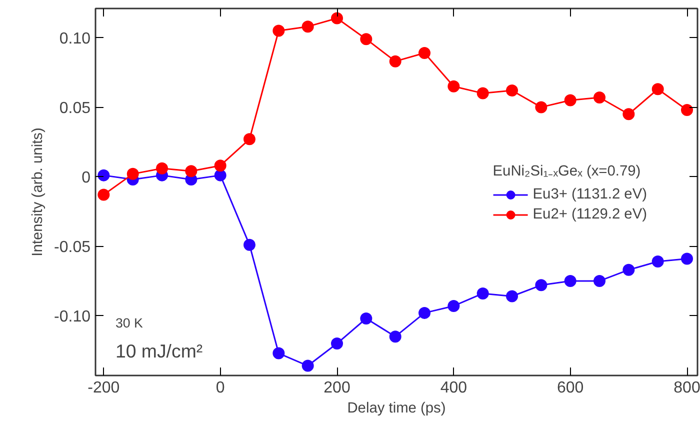 The image size is (700, 437). What do you see at coordinates (567, 170) in the screenshot?
I see `legend-title: EuNi₂Si₁₋ₓGeₓ (x=0.79)` at bounding box center [567, 170].